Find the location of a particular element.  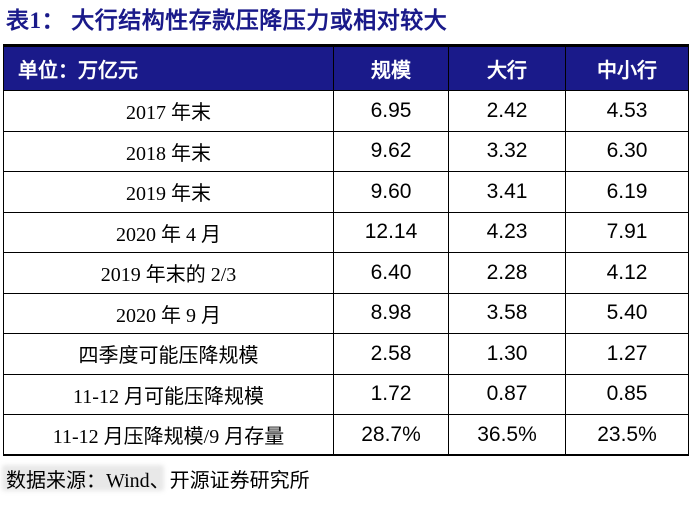

table-row: 2017 年末 6.95 2.42 4.53 is located at coordinates (346, 111).